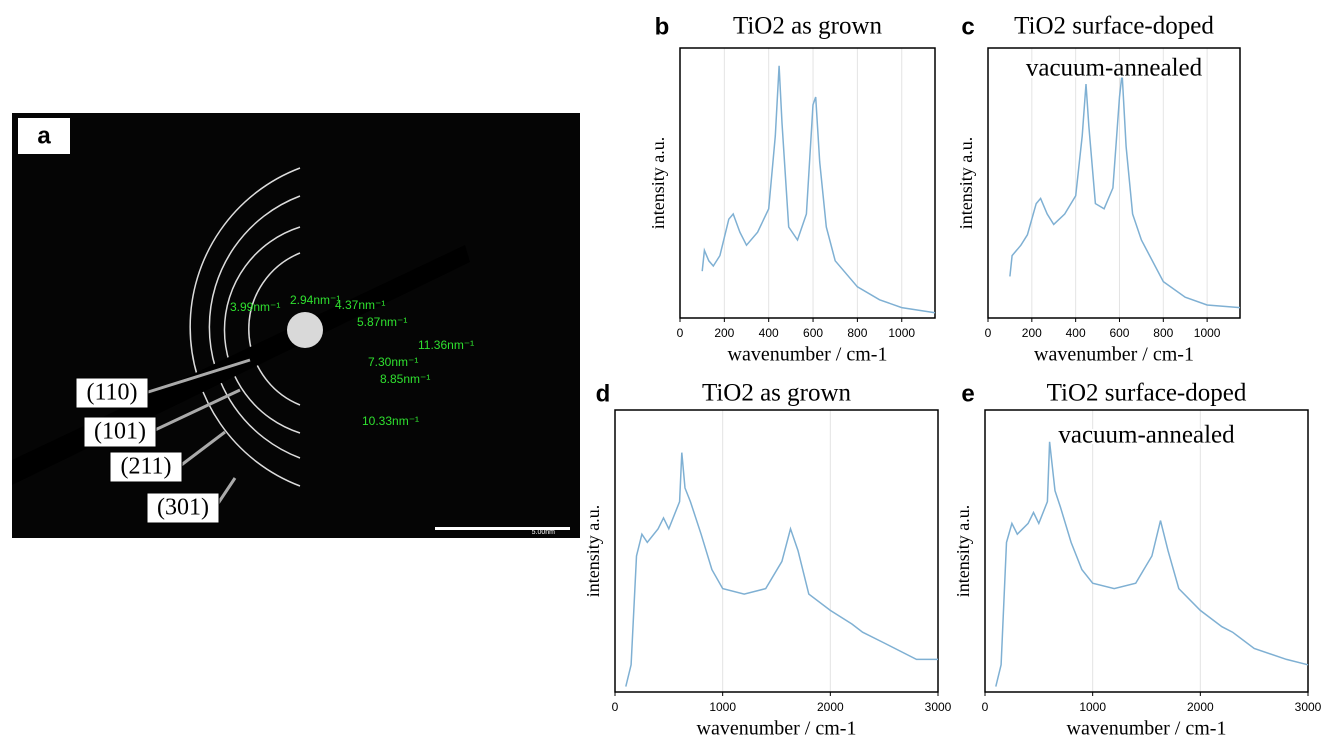  I want to click on miller-index: (211), so click(145, 467).